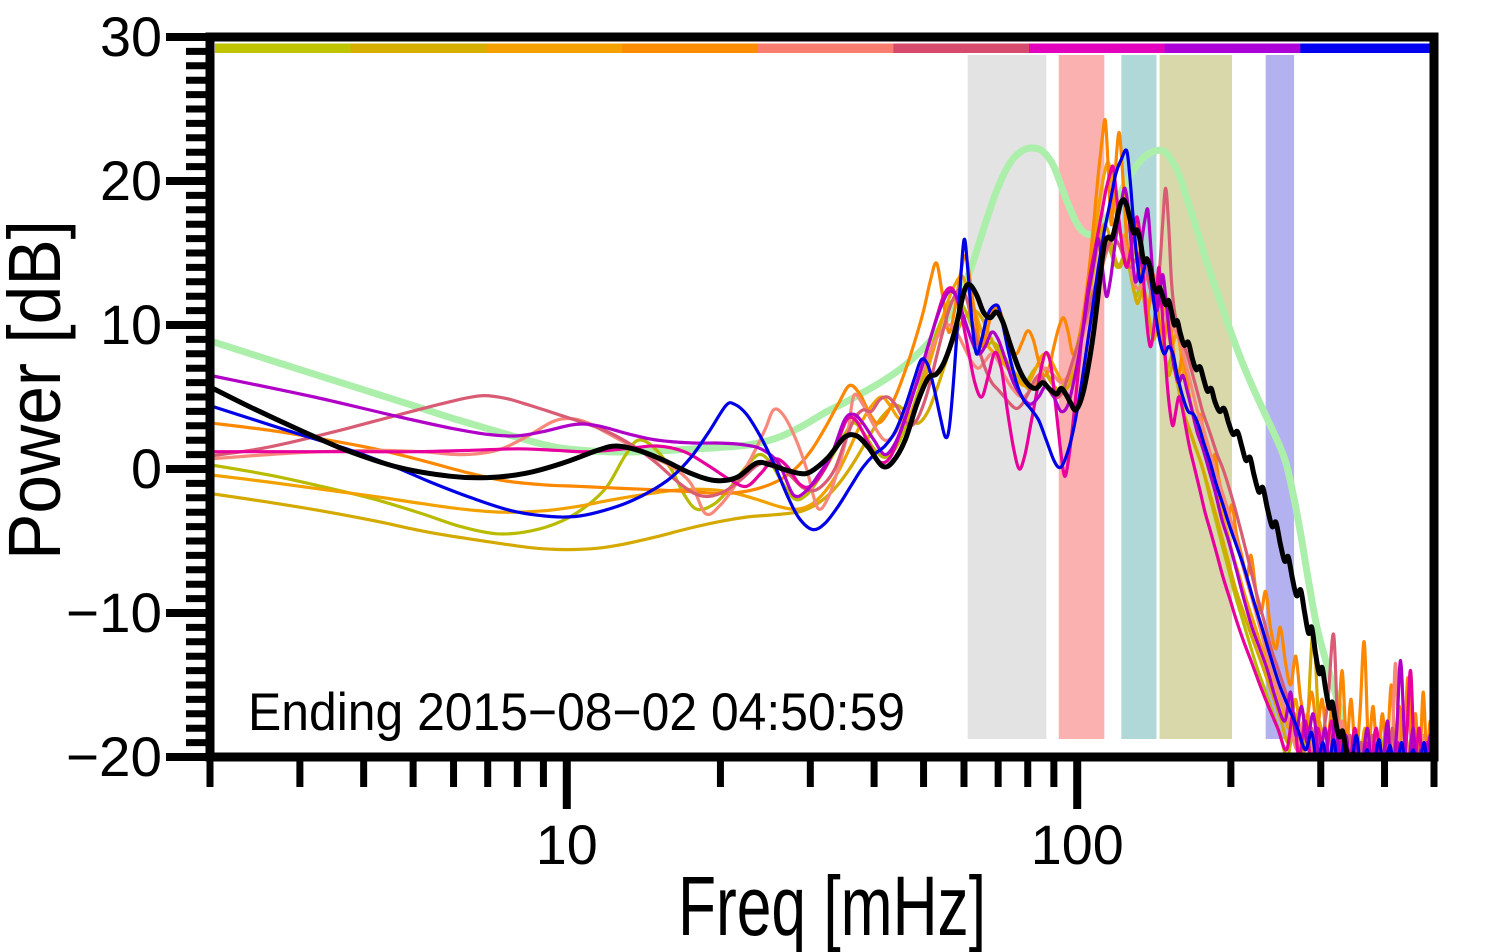 The height and width of the screenshot is (952, 1494). I want to click on y-tick-label: −10, so click(114, 612).